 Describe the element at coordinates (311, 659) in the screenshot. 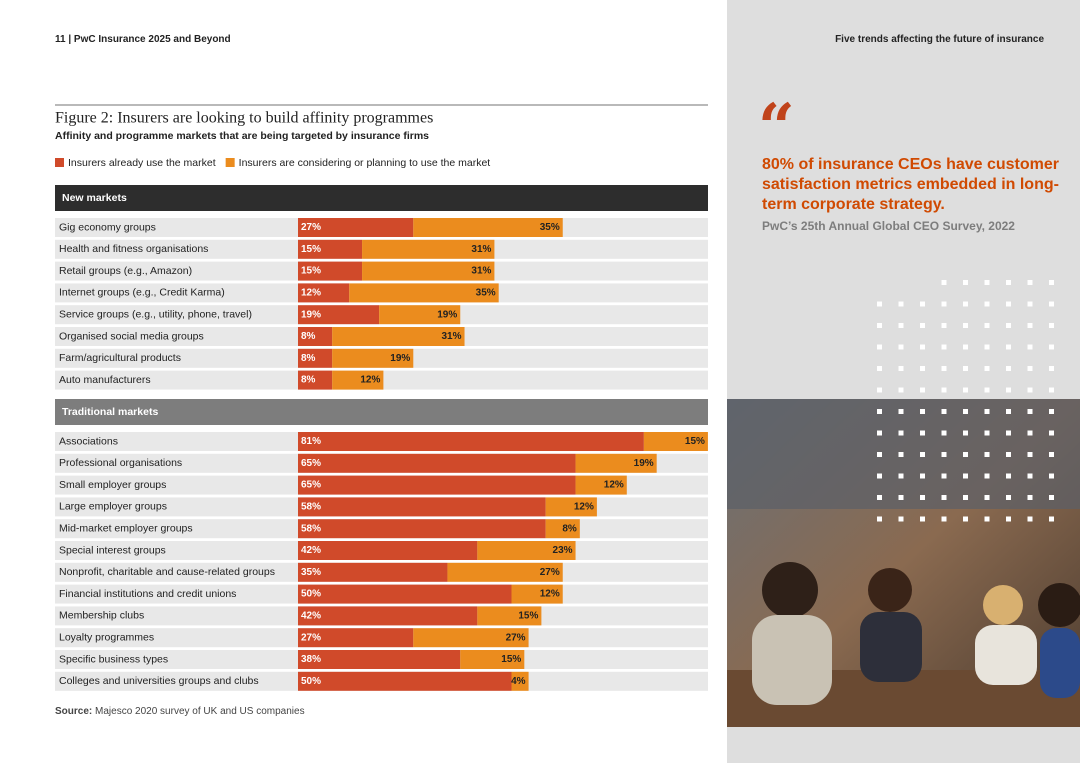

I see `value-label: 38%` at that location.